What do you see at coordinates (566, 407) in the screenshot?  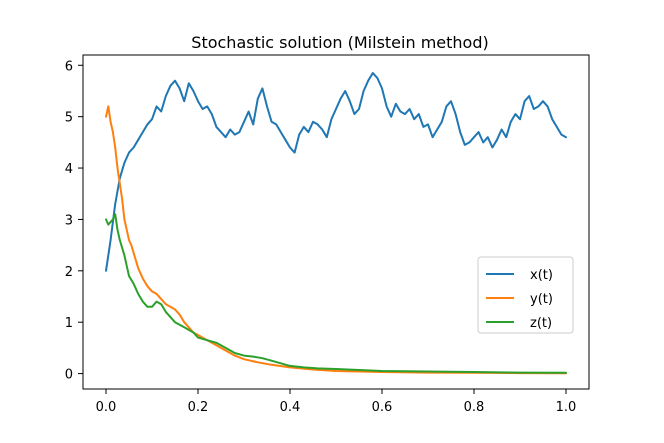 I see `x-tick-label: 1.0` at bounding box center [566, 407].